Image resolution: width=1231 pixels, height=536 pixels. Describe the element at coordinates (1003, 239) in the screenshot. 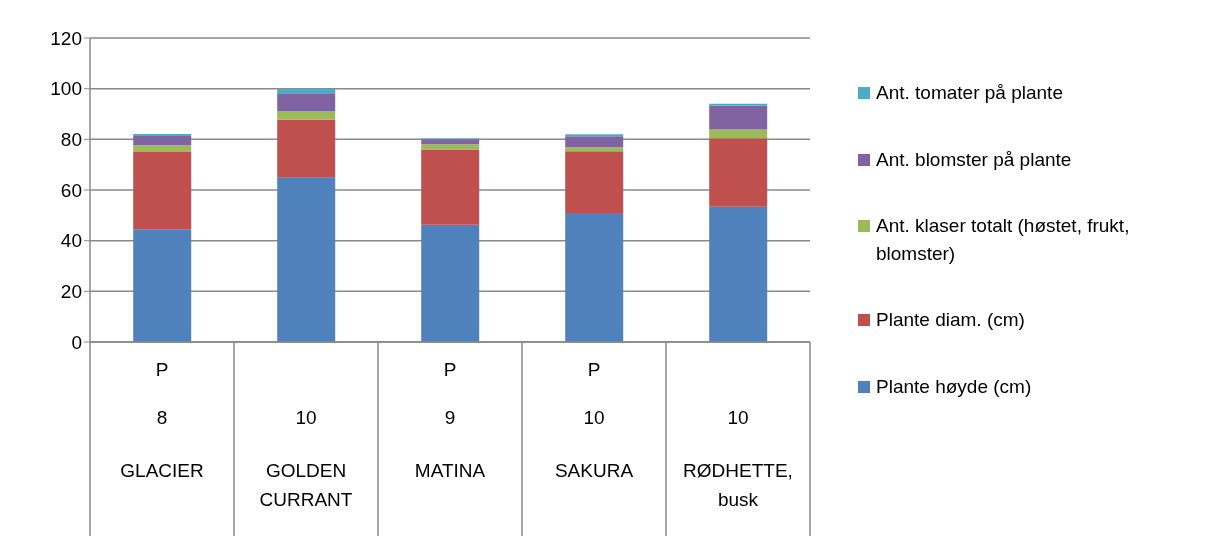

I see `legend-label: Ant. klaser totalt (høstet, frukt, blomster)` at that location.